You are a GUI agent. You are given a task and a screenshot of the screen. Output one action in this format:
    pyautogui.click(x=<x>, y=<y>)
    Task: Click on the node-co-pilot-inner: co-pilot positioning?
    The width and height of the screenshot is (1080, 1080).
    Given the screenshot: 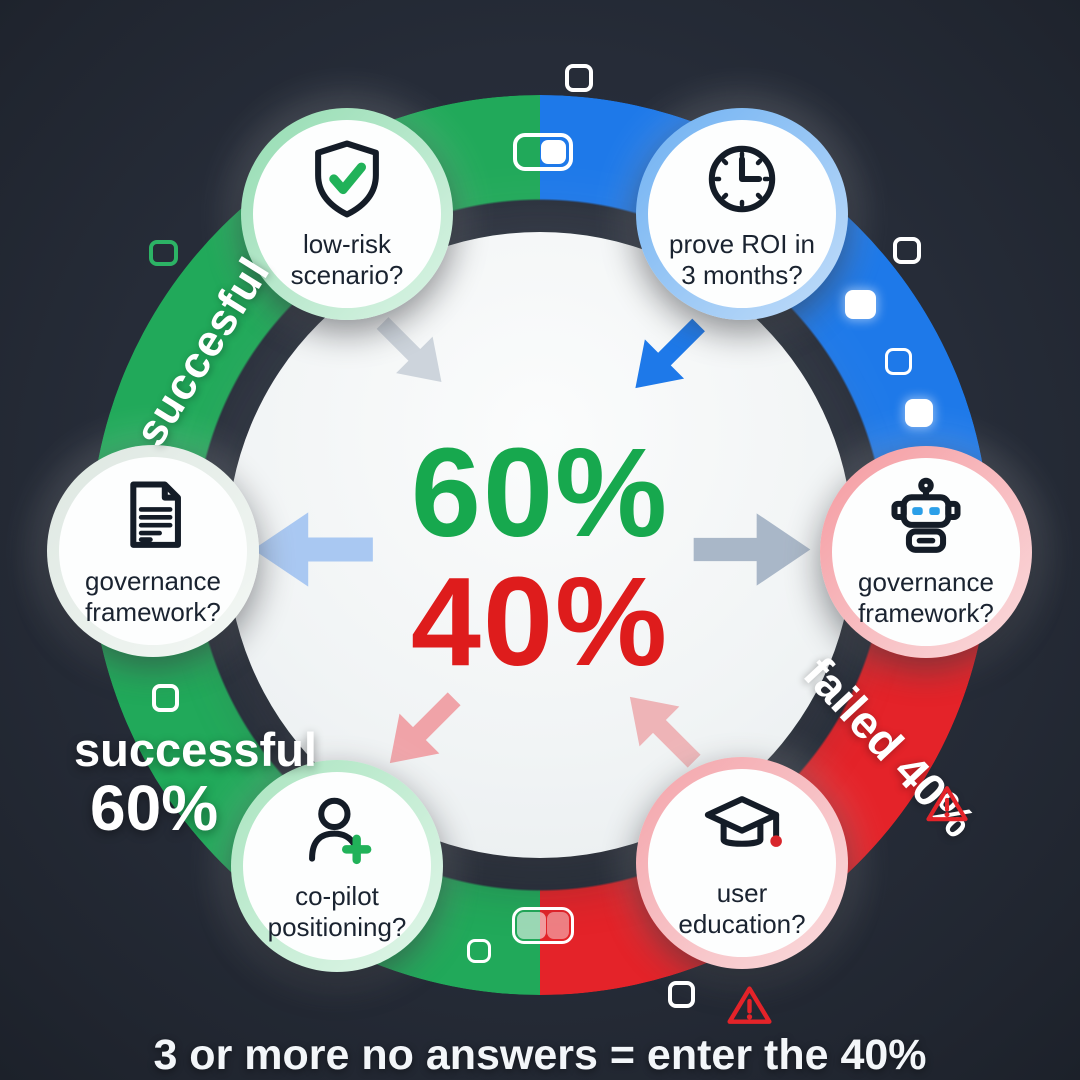 What is the action you would take?
    pyautogui.click(x=337, y=866)
    